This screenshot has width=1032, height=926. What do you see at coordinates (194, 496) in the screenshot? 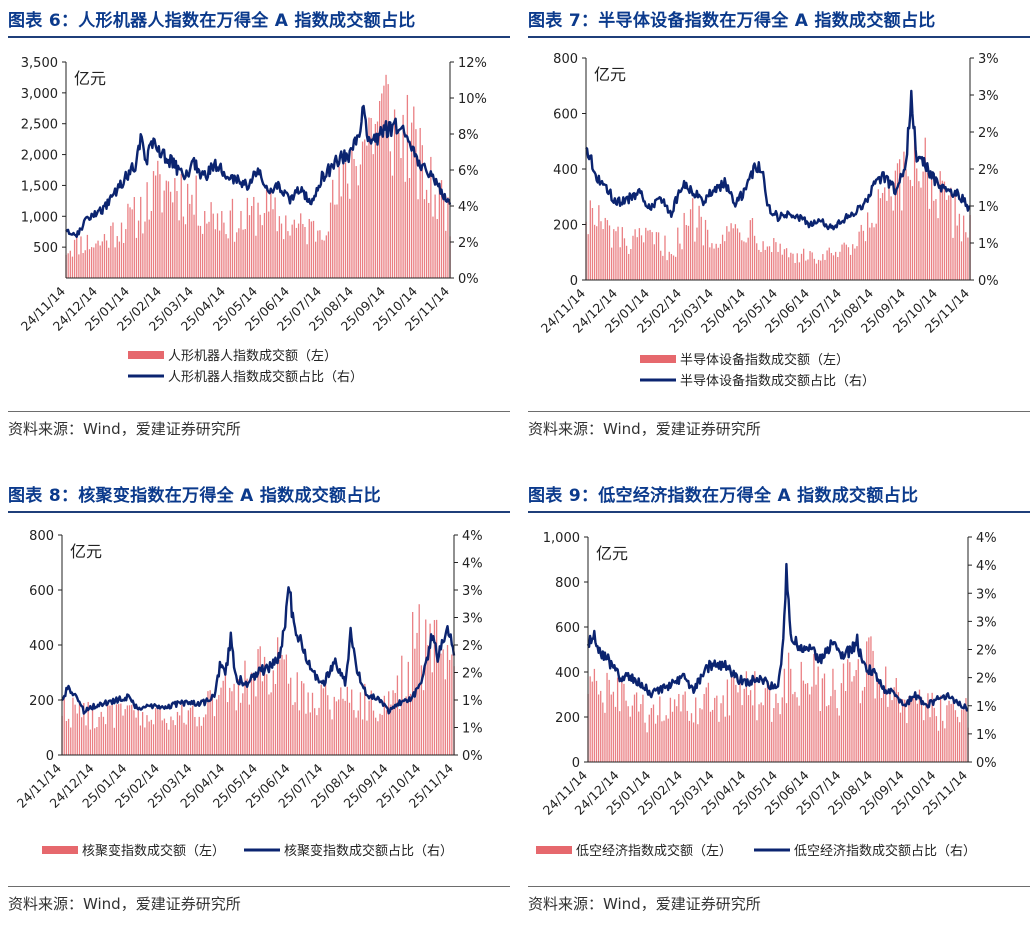
I see `chart-title: 图表 8：核聚变指数在万得全 A 指数成交额占比` at bounding box center [194, 496].